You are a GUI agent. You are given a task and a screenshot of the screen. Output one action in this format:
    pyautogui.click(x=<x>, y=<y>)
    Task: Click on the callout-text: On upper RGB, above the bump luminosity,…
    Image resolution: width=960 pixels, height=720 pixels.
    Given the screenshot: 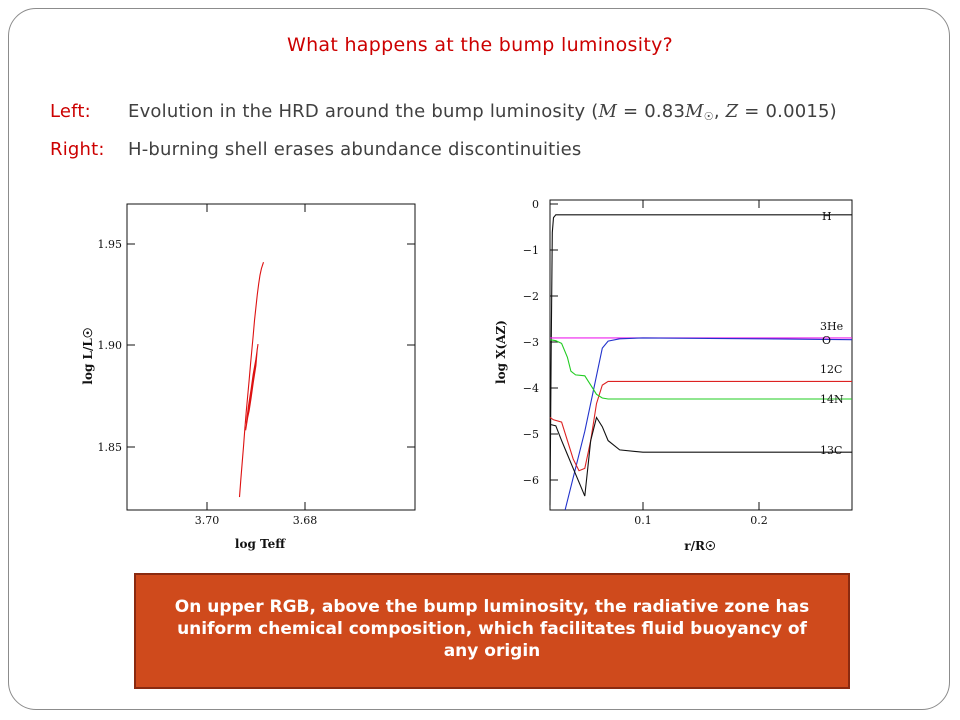 What is the action you would take?
    pyautogui.click(x=492, y=629)
    